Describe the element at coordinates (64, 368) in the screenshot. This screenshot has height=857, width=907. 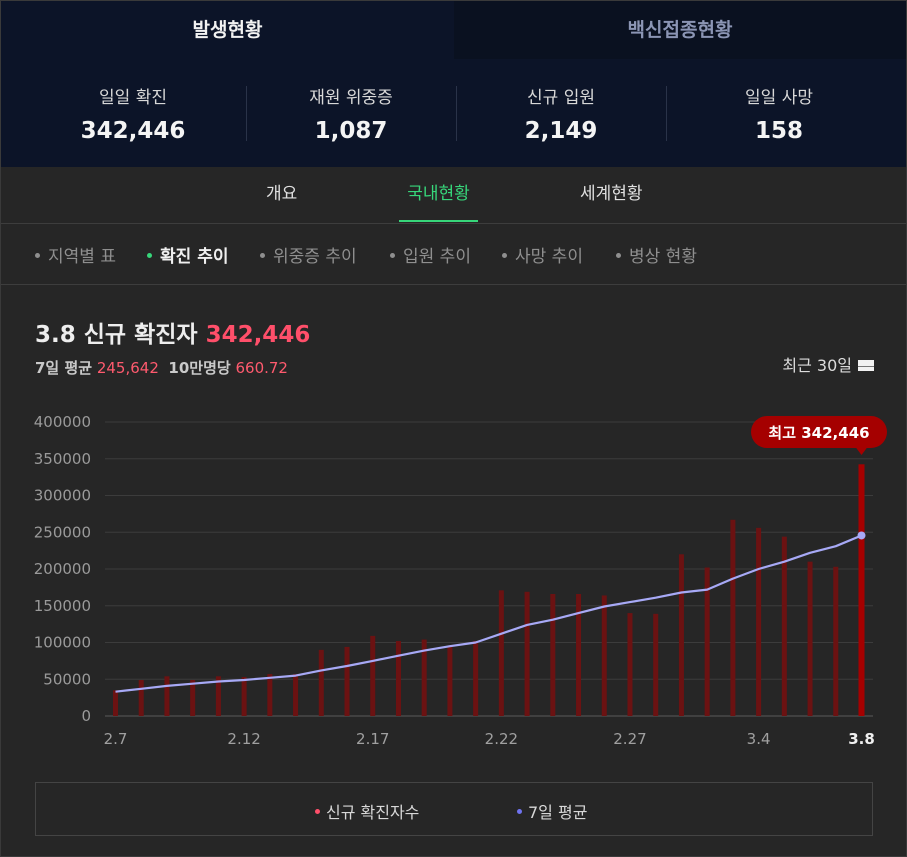
I see `avg-label: 7일 평균` at that location.